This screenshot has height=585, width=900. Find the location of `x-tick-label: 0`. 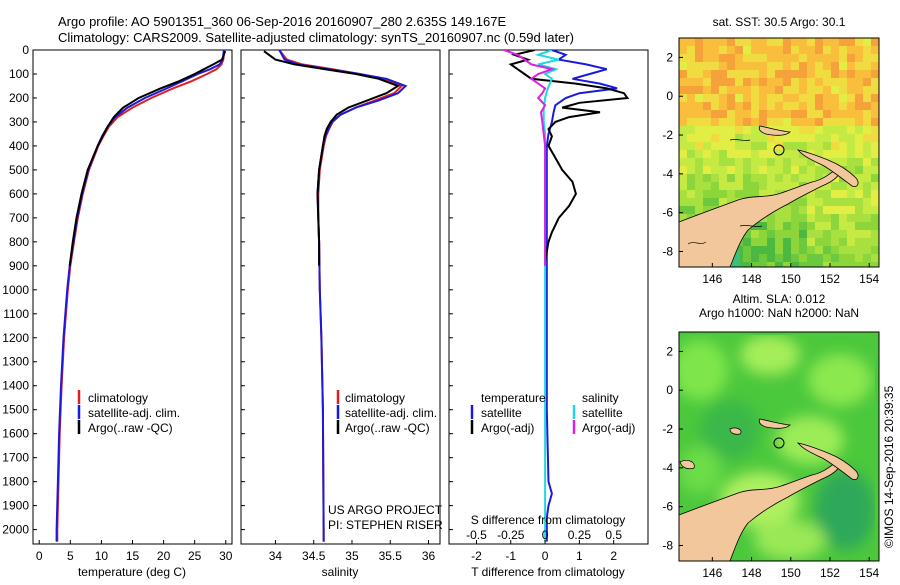

x-tick-label: 0 is located at coordinates (39, 556).